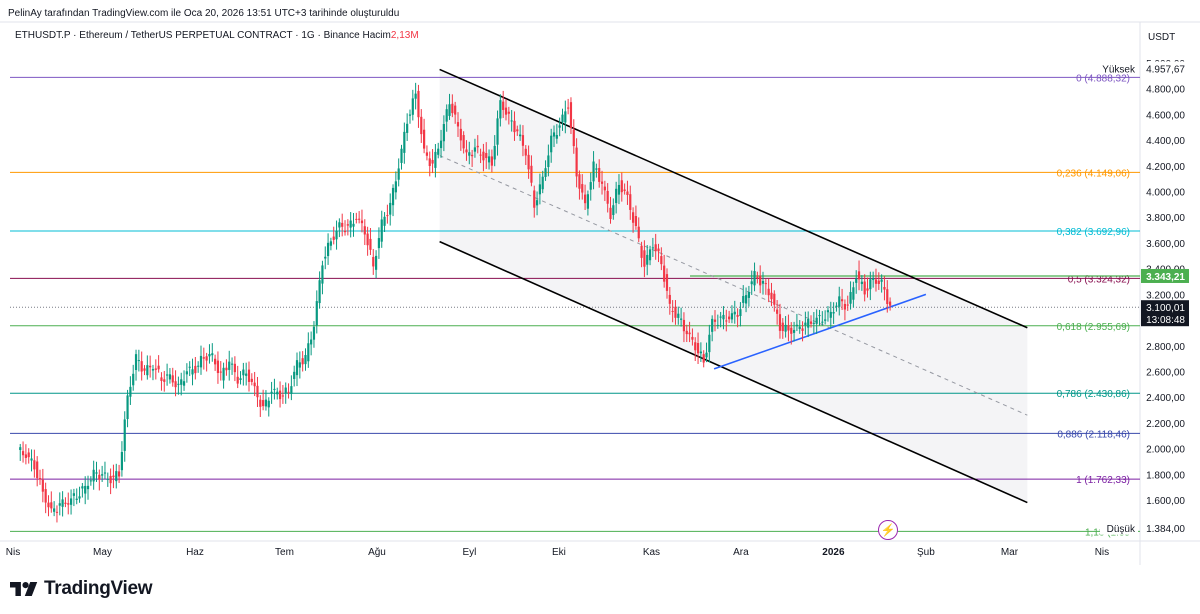 The height and width of the screenshot is (614, 1200). I want to click on price-tick-label: 2.200,00, so click(1165, 424).